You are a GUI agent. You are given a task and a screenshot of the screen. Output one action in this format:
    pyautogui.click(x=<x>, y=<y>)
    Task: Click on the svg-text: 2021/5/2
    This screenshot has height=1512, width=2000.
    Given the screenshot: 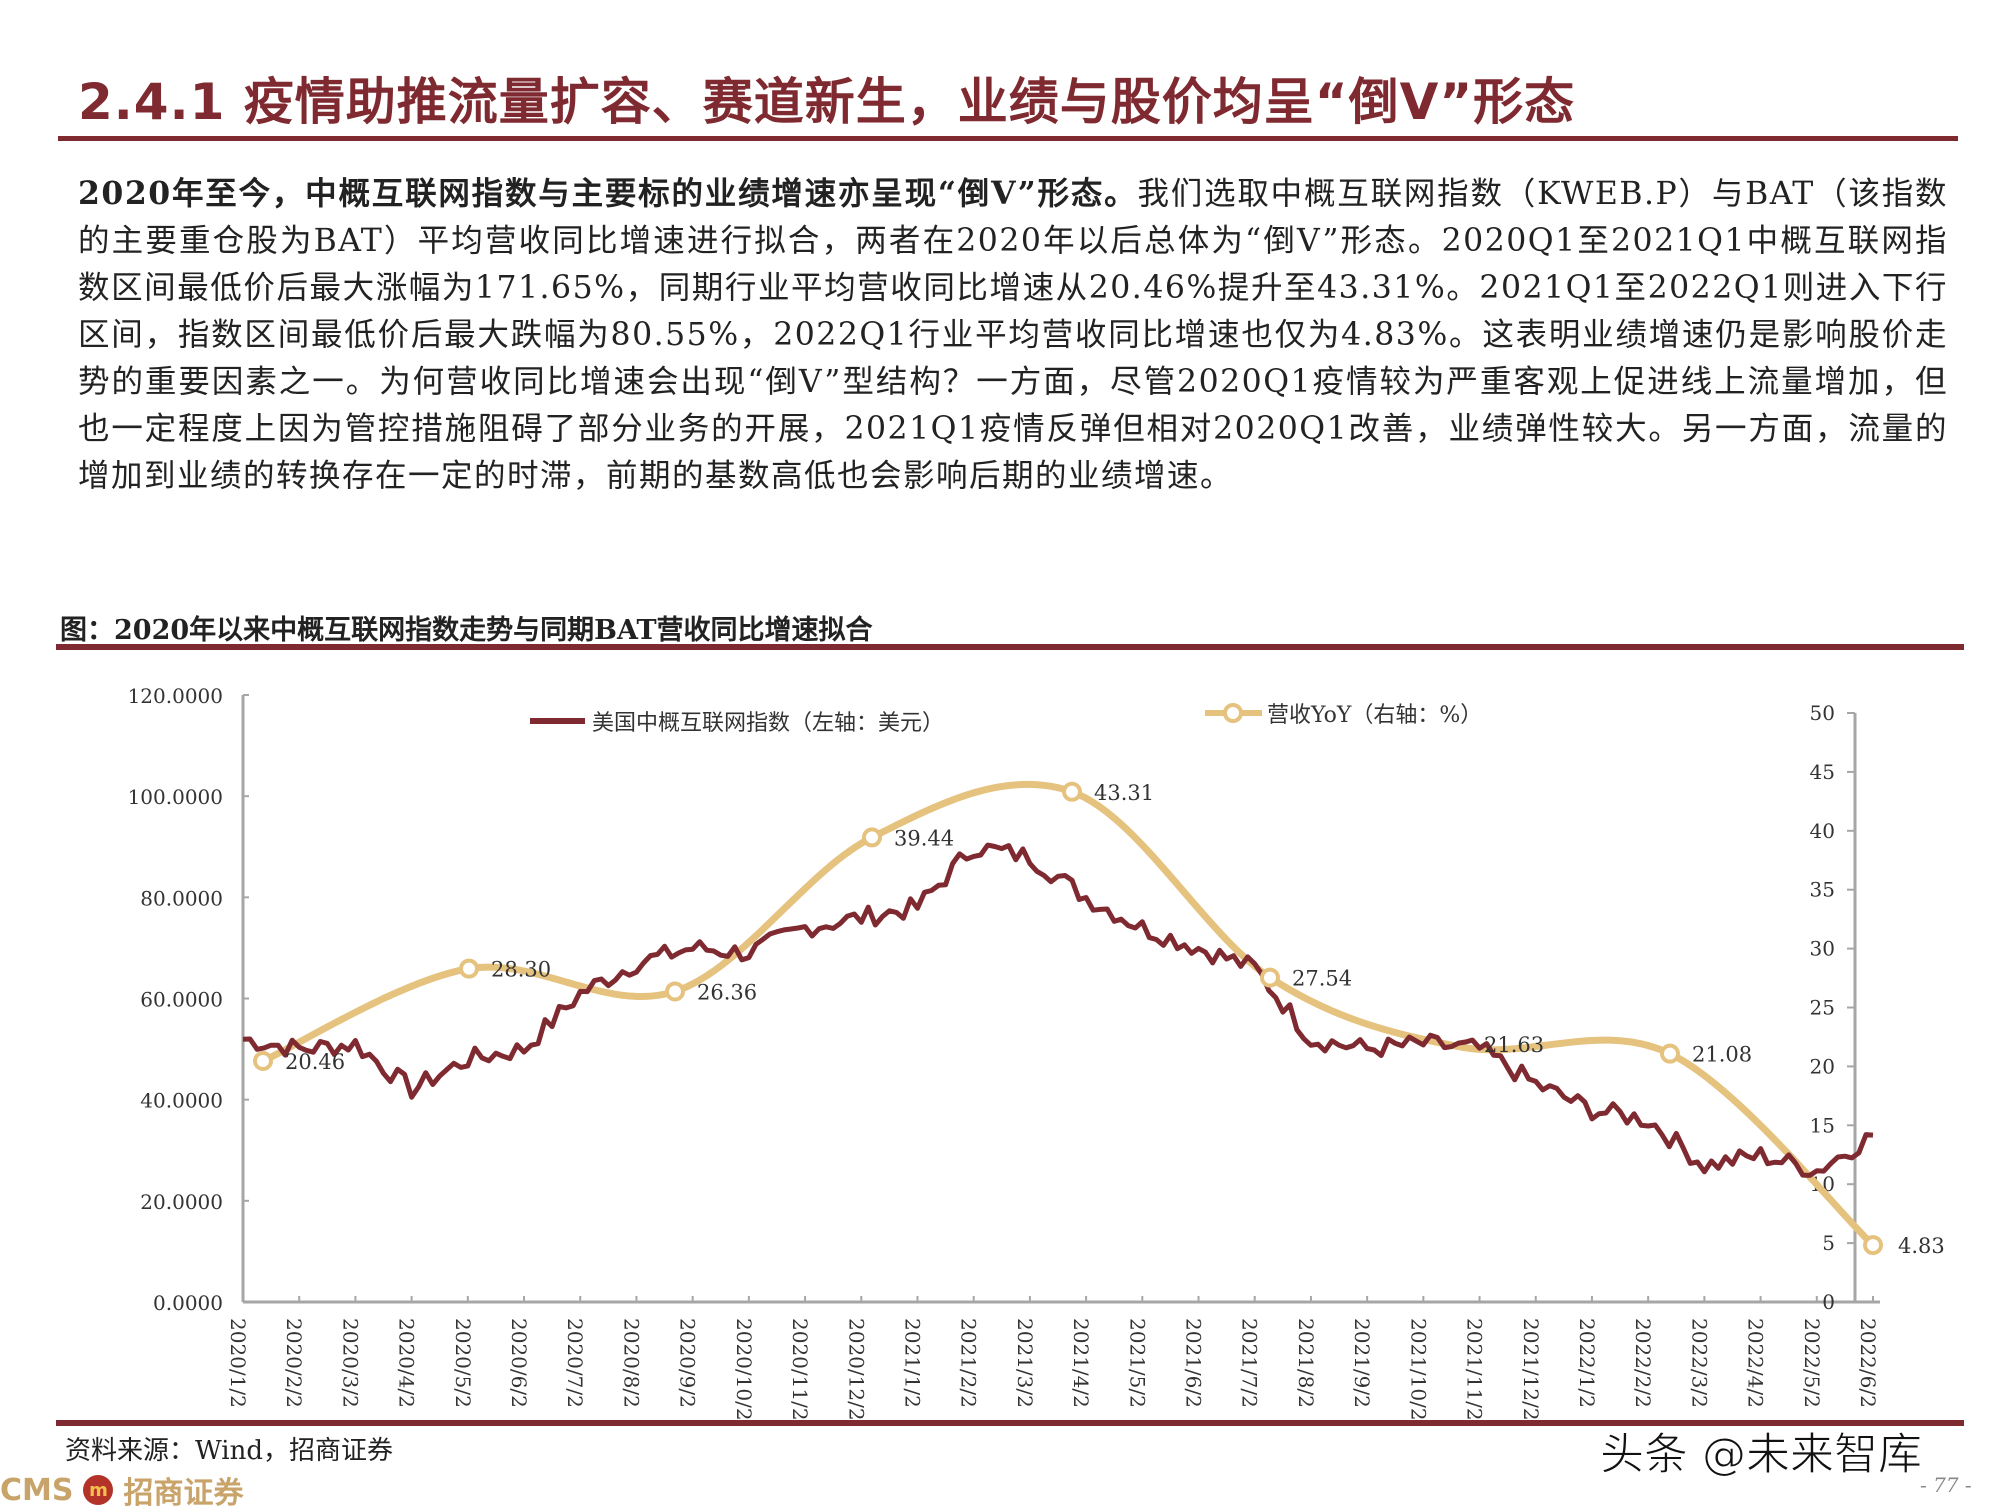 What is the action you would take?
    pyautogui.click(x=1137, y=1363)
    